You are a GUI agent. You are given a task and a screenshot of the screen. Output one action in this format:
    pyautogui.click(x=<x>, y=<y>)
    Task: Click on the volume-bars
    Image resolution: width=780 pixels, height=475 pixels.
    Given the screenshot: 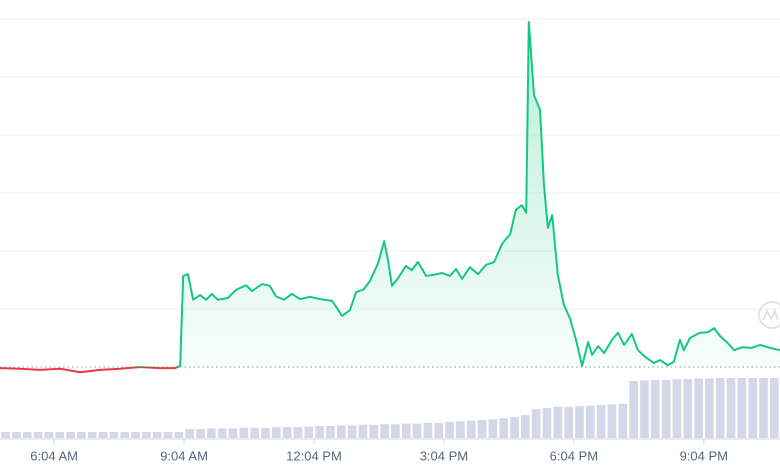 What is the action you would take?
    pyautogui.click(x=390, y=408)
    